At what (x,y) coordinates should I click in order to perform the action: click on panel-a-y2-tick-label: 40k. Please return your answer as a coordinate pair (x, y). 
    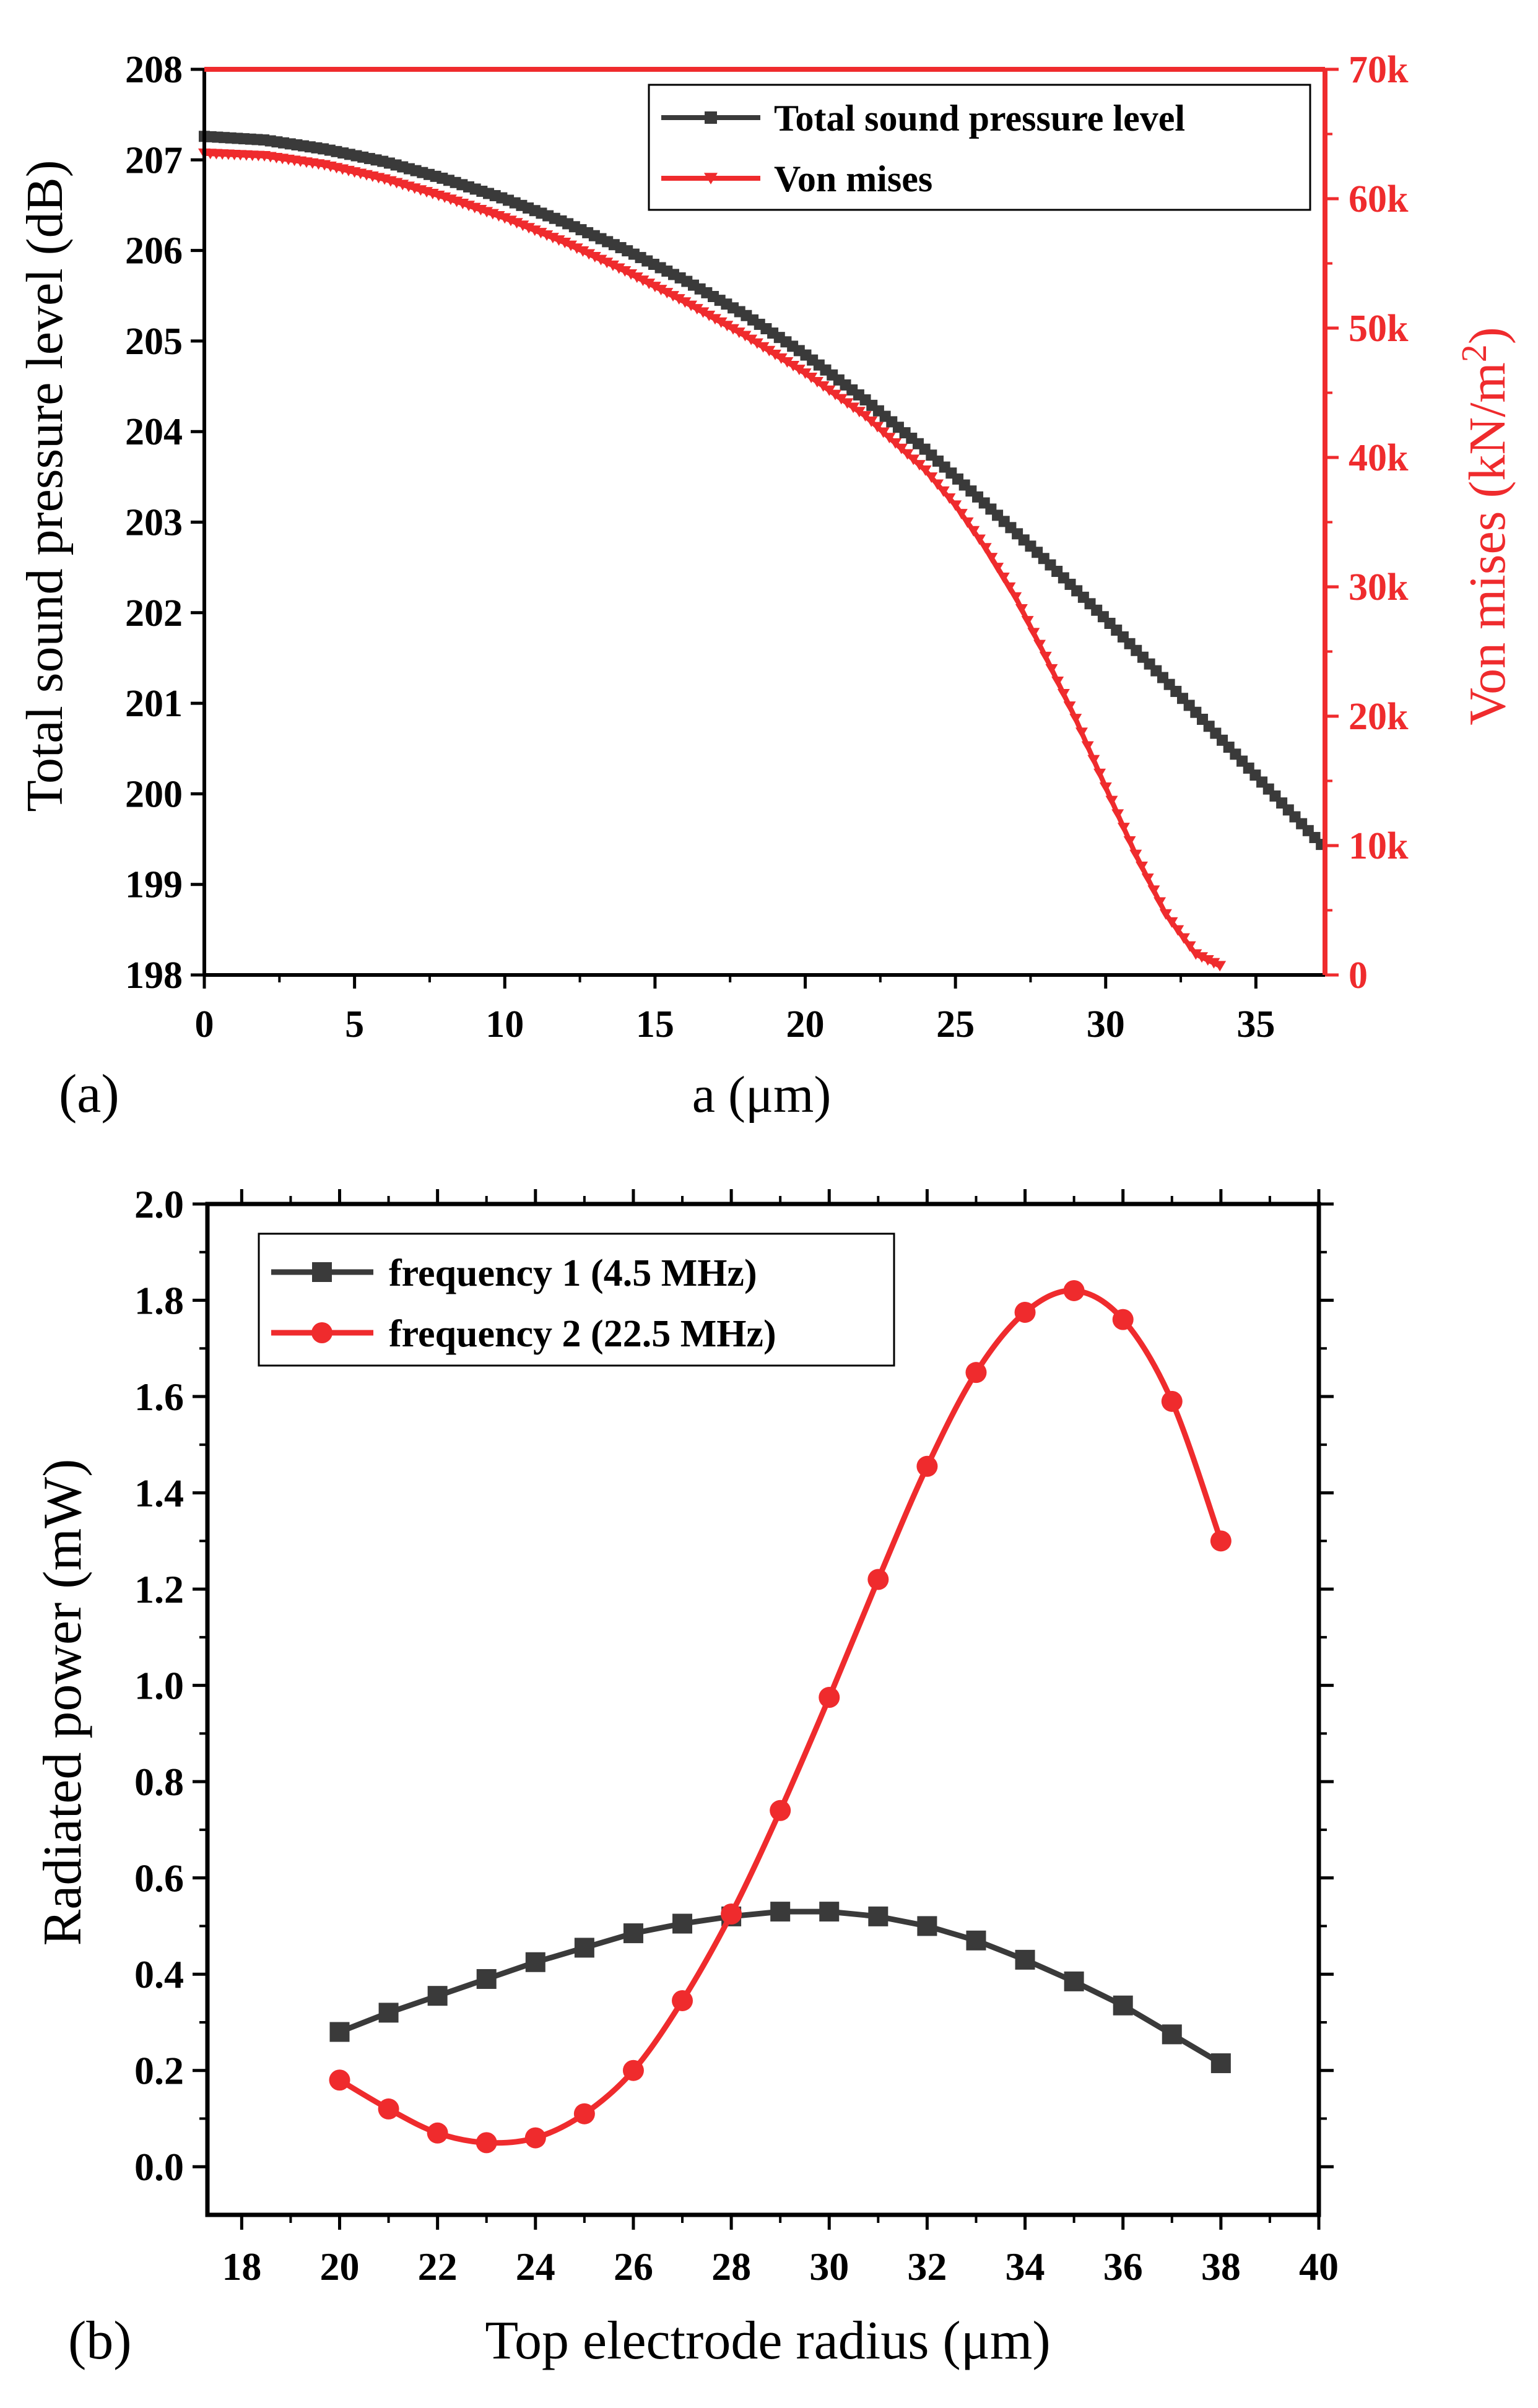
    Looking at the image, I should click on (1379, 458).